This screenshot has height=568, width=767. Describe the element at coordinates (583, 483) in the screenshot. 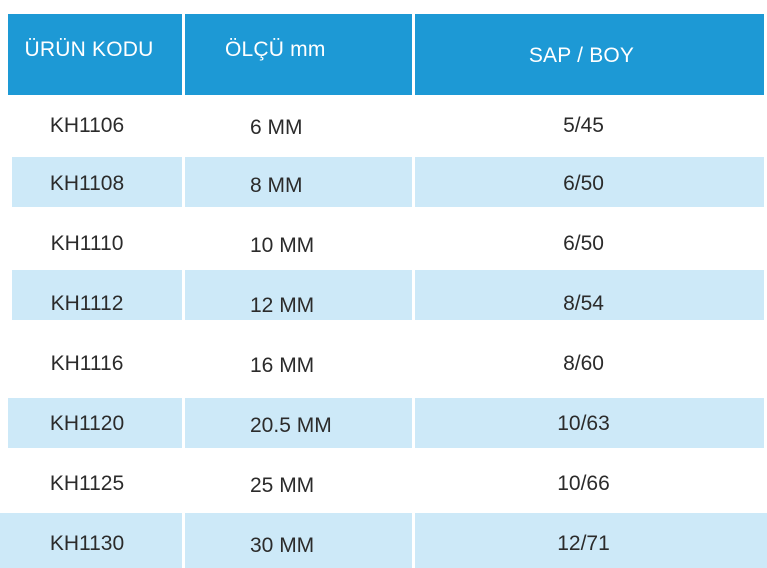

I see `cell-sap-boy: 10/66` at that location.